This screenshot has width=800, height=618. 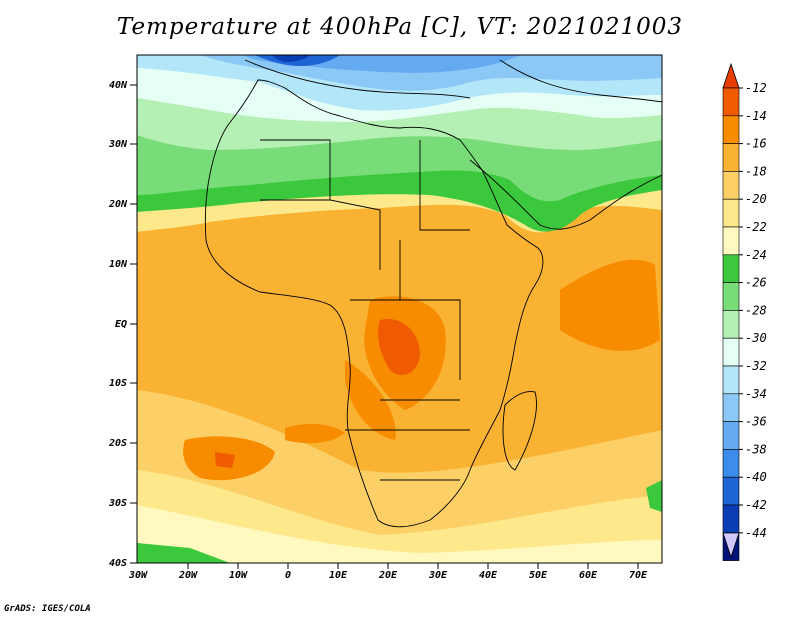 What do you see at coordinates (118, 563) in the screenshot?
I see `lat-label: 40S` at bounding box center [118, 563].